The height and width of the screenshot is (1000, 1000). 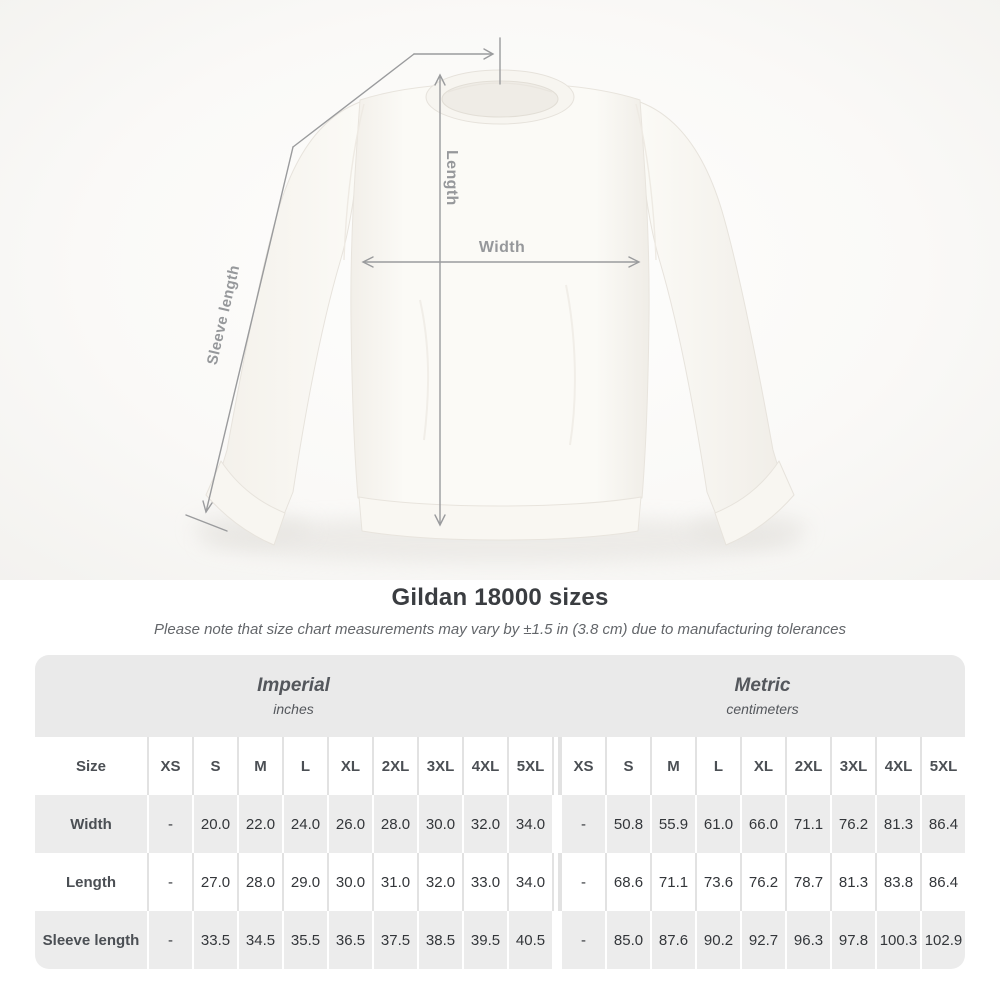 What do you see at coordinates (349, 940) in the screenshot?
I see `value-cell: 36.5` at bounding box center [349, 940].